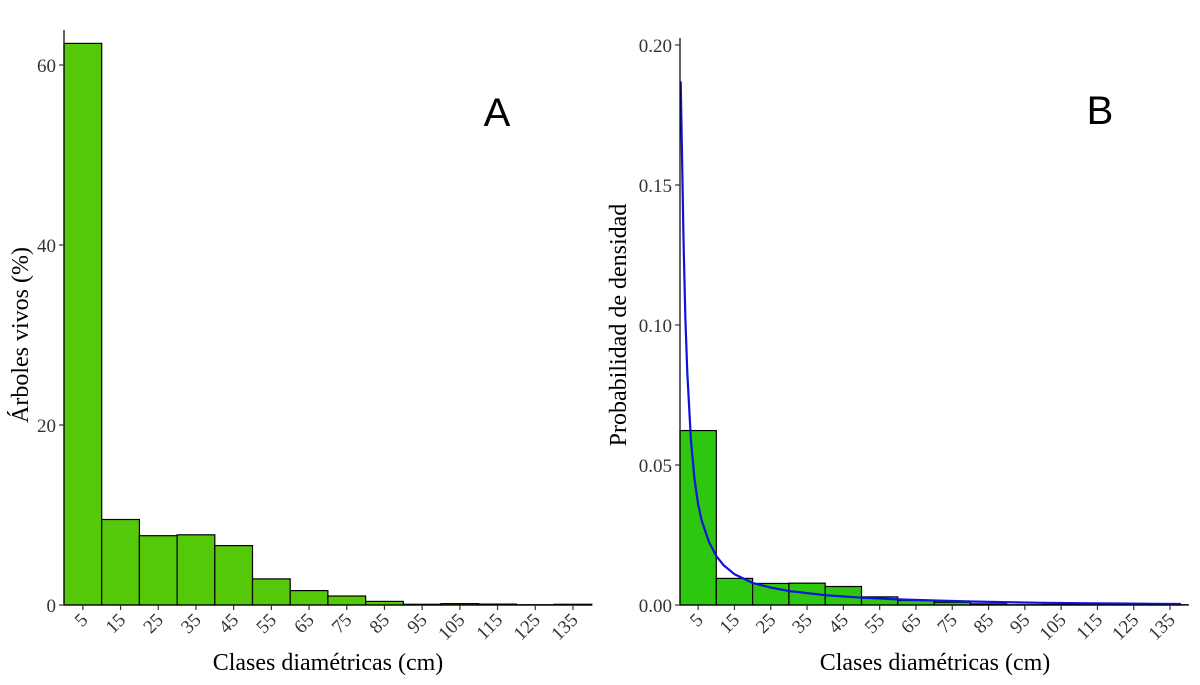 The width and height of the screenshot is (1200, 685). Describe the element at coordinates (116, 624) in the screenshot. I see `panel-a-x-tick-label: 15` at that location.